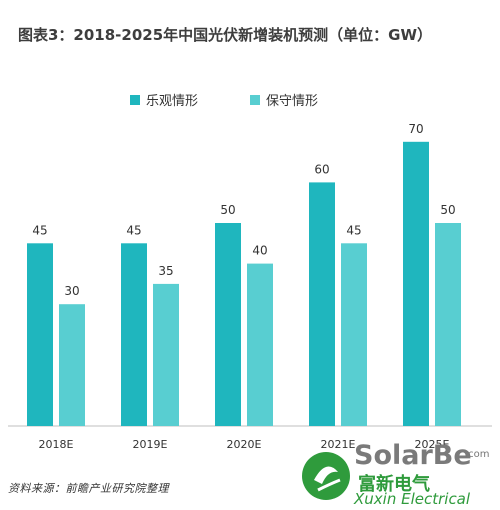 Image resolution: width=500 pixels, height=510 pixels. Describe the element at coordinates (255, 99) in the screenshot. I see `legend-swatch-conservative` at that location.